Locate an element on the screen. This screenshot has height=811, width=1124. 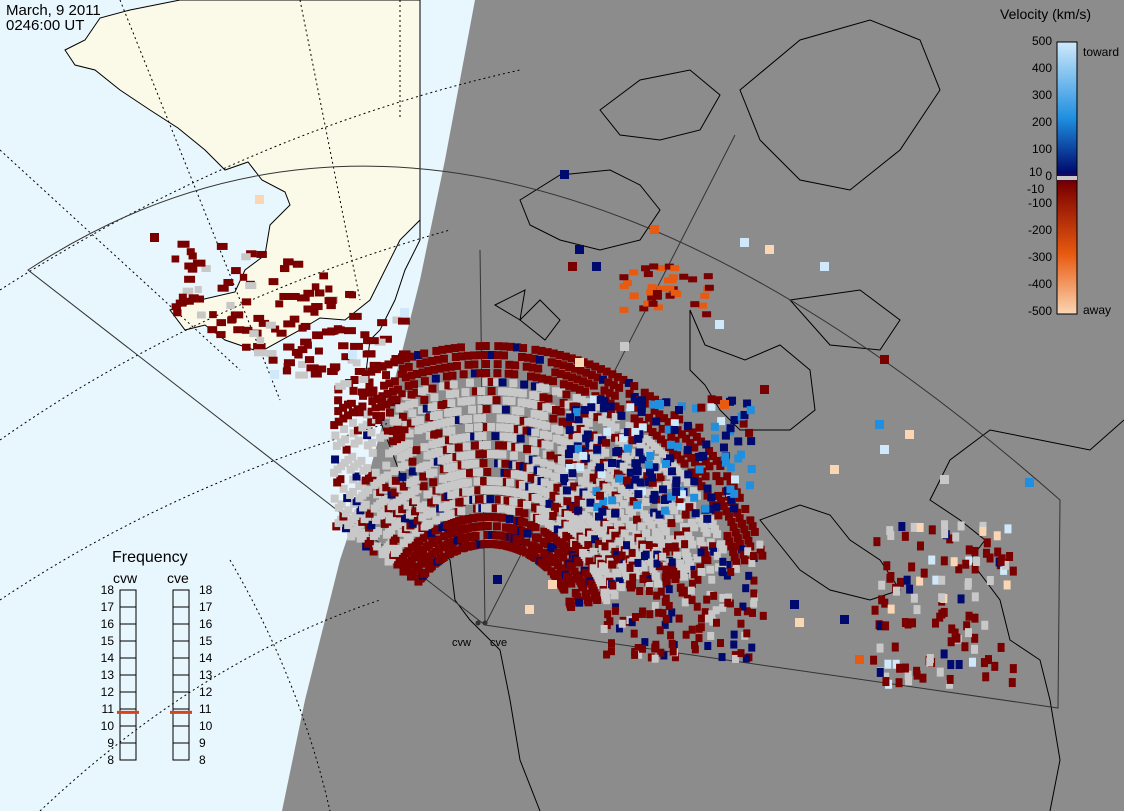
velocity-tick-label: -200 is located at coordinates (1039, 230).